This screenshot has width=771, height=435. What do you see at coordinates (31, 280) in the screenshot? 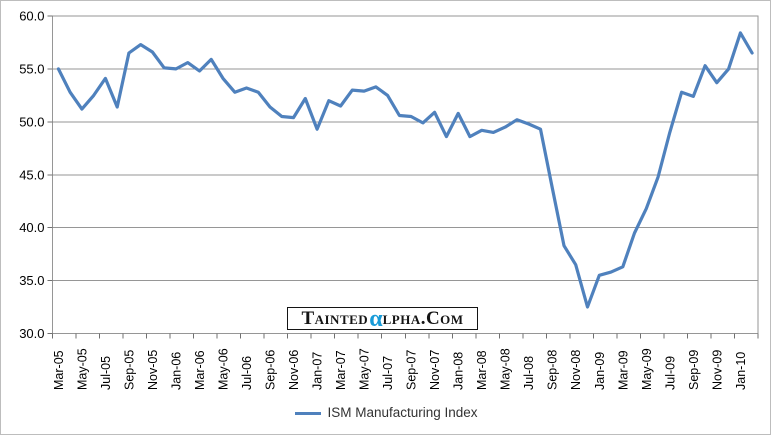
I see `y-axis-label: 35.0` at bounding box center [31, 280].